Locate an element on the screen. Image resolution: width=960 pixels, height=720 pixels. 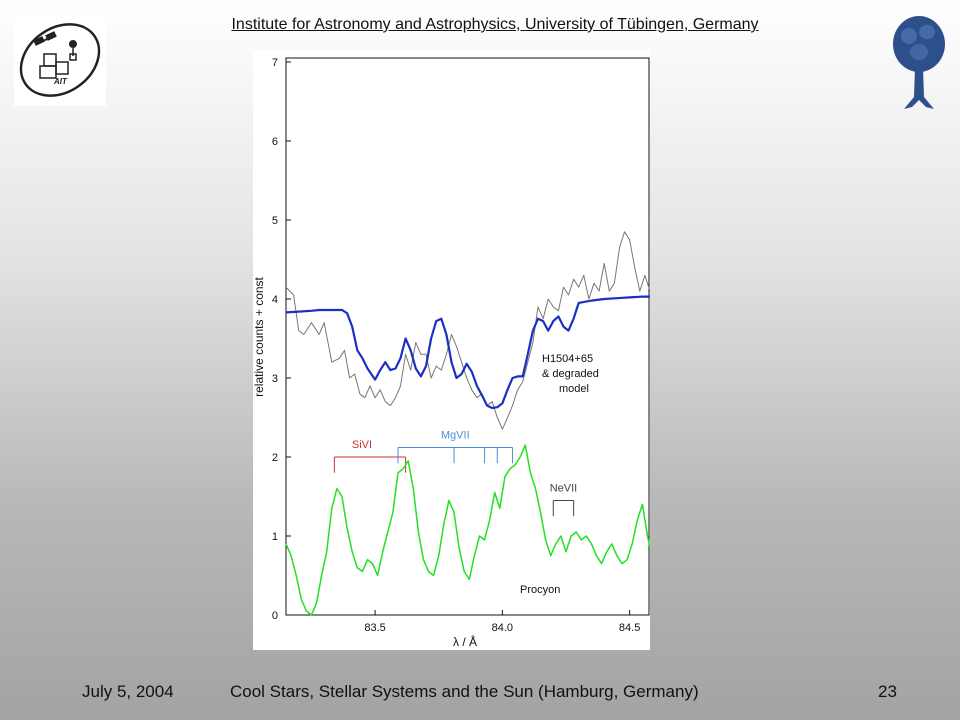
tuebingen-tree-logo is located at coordinates (919, 62).